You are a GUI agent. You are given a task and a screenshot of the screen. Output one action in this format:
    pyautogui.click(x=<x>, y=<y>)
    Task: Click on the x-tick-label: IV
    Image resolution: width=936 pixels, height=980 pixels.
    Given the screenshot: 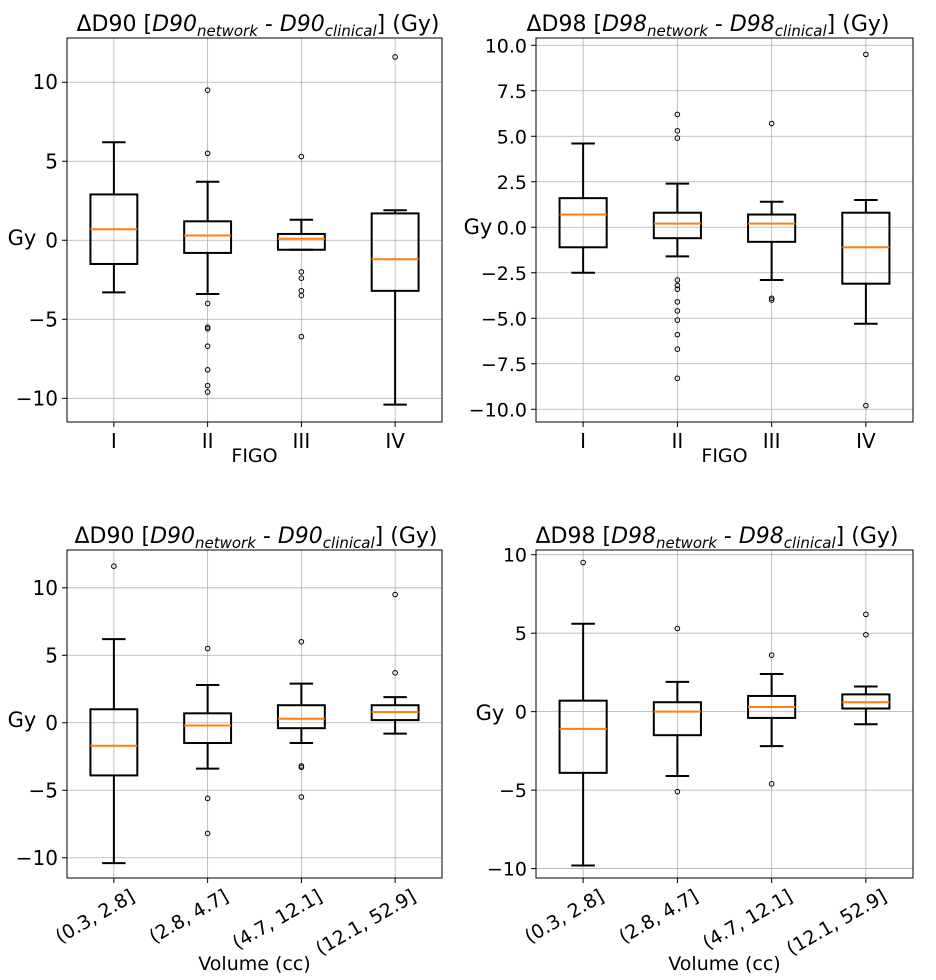 What is the action you would take?
    pyautogui.click(x=866, y=441)
    